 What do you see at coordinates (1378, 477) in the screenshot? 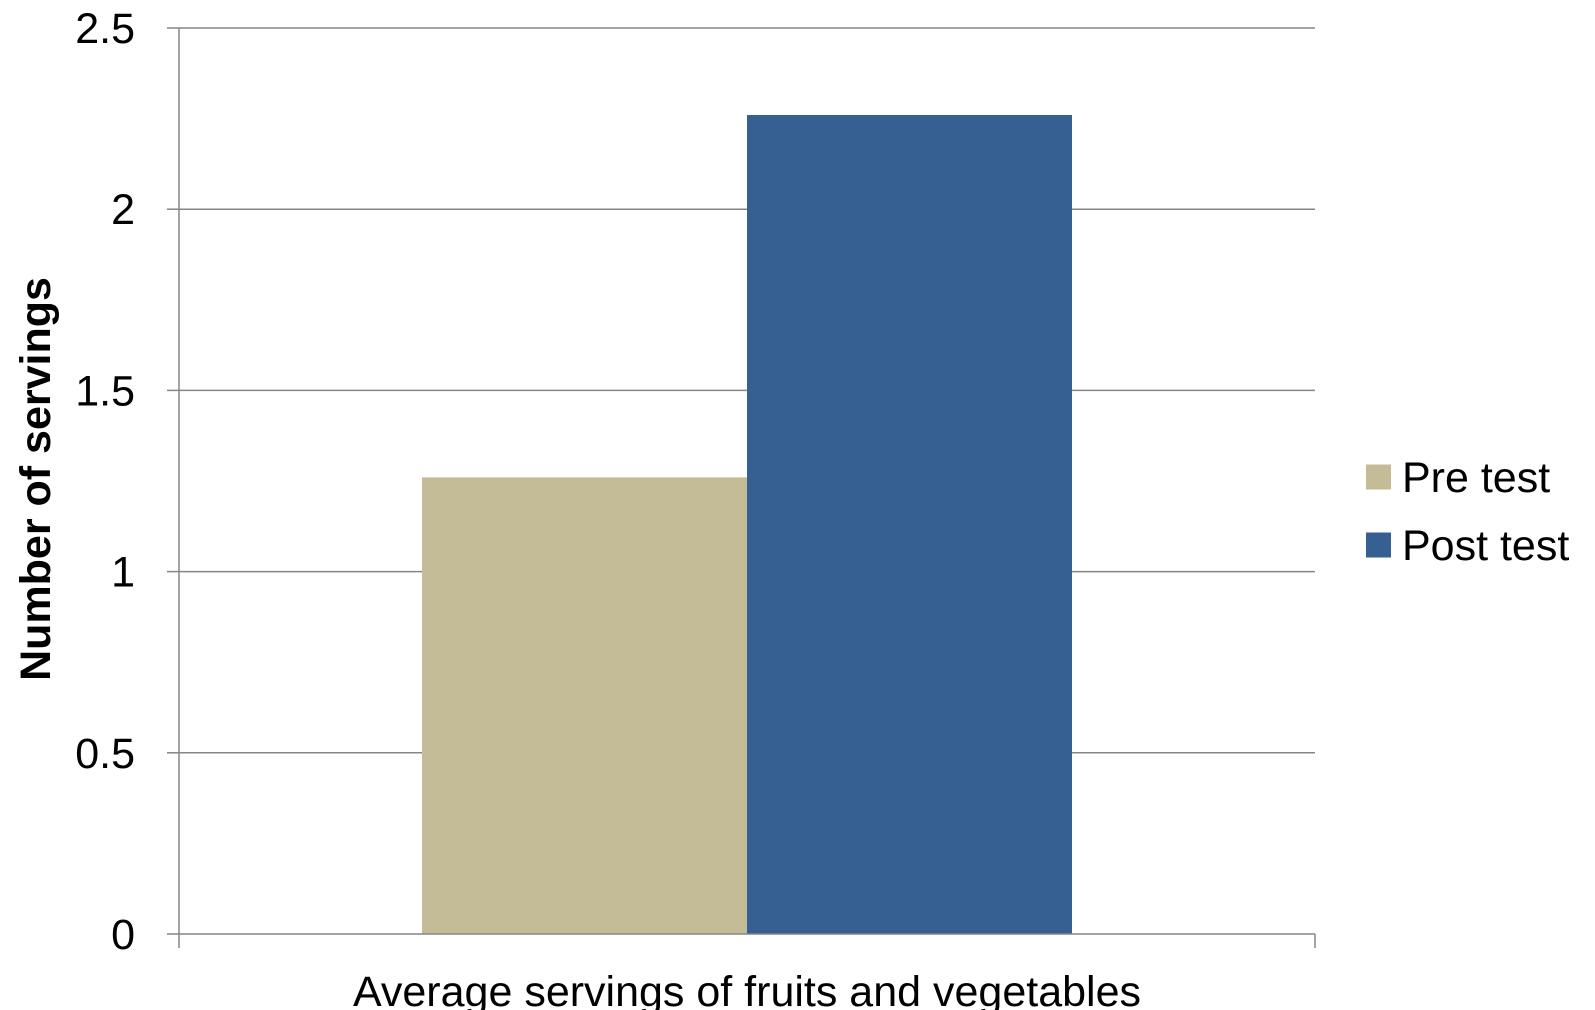
I see `legend-swatch-pre-test` at bounding box center [1378, 477].